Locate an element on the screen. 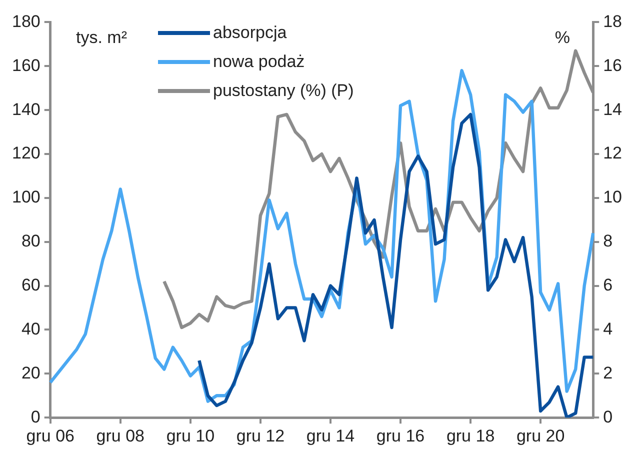 This screenshot has height=458, width=636. y2-tick-label: 8 is located at coordinates (608, 241).